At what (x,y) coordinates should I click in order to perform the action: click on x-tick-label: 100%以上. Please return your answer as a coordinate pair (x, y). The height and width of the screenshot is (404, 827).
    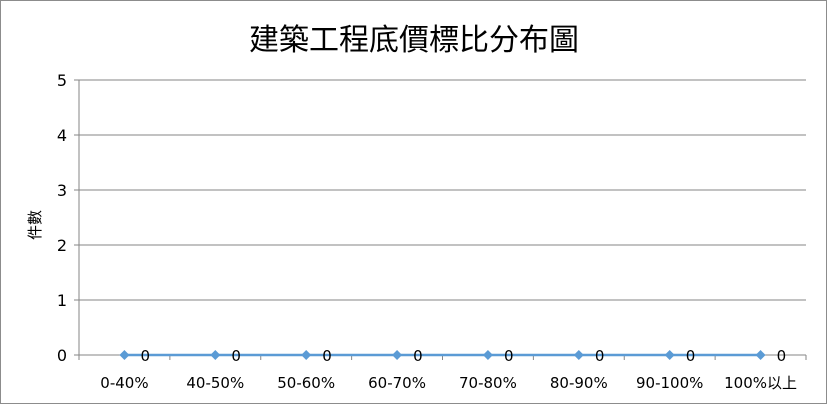
    Looking at the image, I should click on (760, 383).